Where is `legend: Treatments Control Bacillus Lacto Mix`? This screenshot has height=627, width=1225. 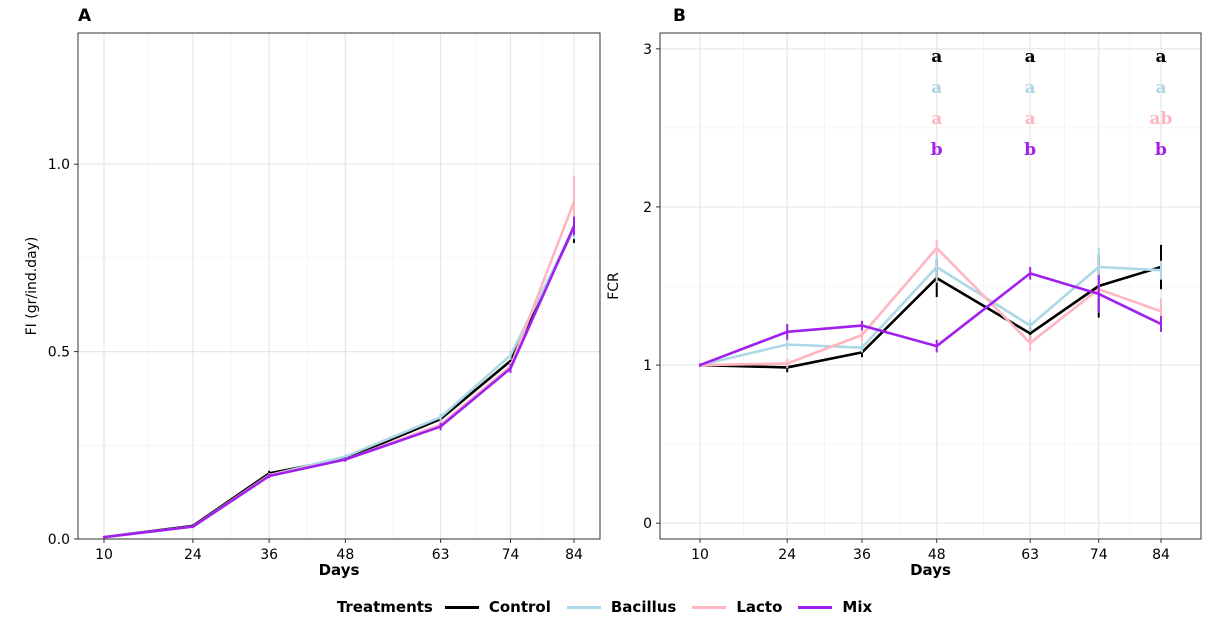
legend: Treatments Control Bacillus Lacto Mix is located at coordinates (612, 607).